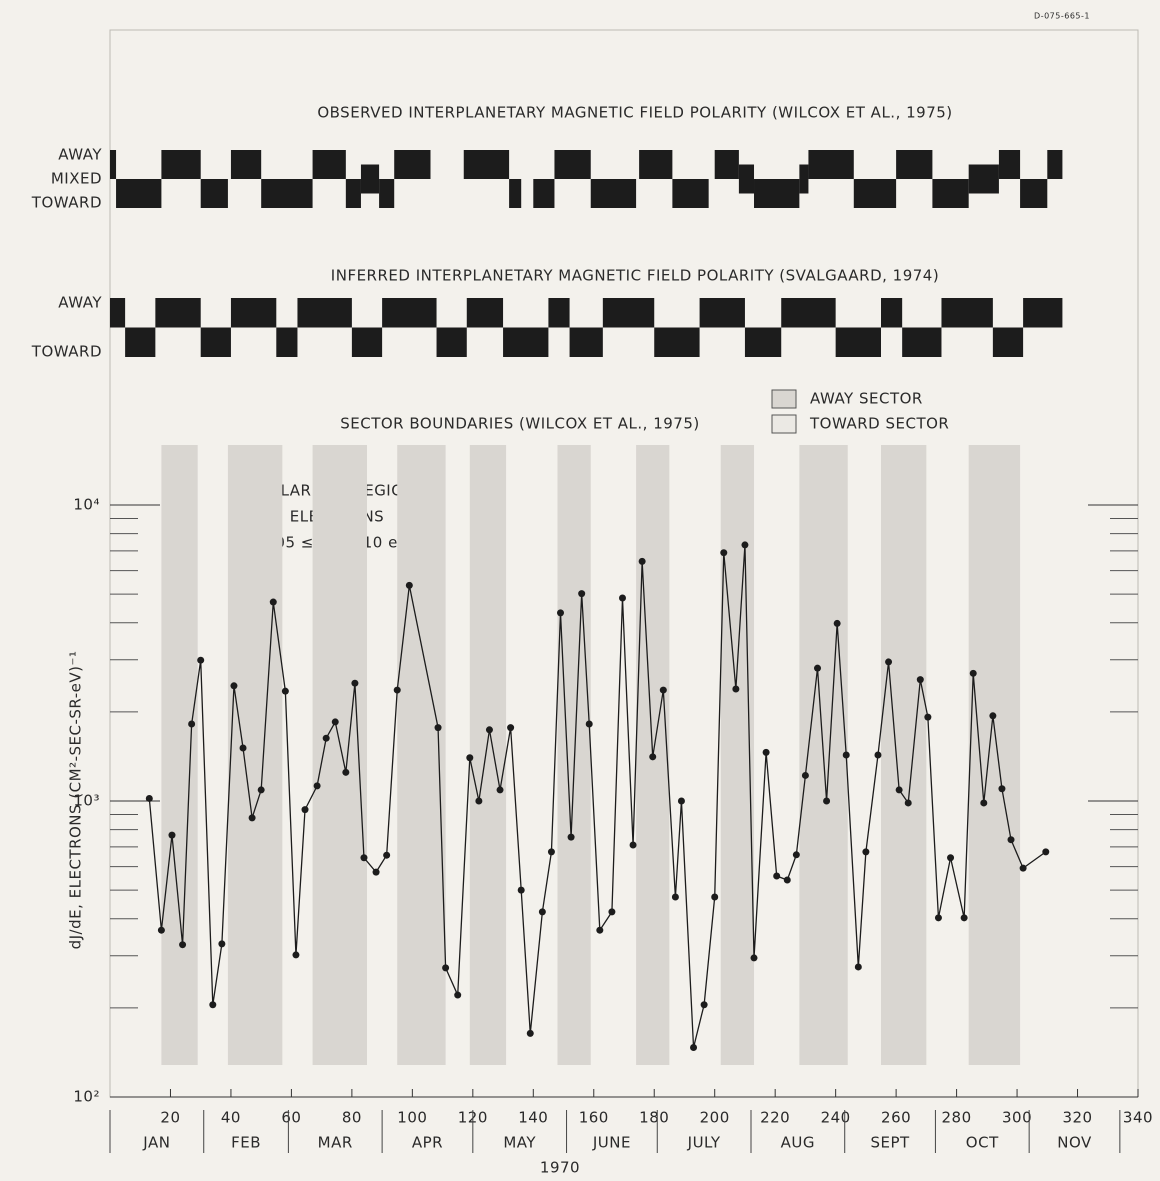  I want to click on level-label: AWAY, so click(80, 303).